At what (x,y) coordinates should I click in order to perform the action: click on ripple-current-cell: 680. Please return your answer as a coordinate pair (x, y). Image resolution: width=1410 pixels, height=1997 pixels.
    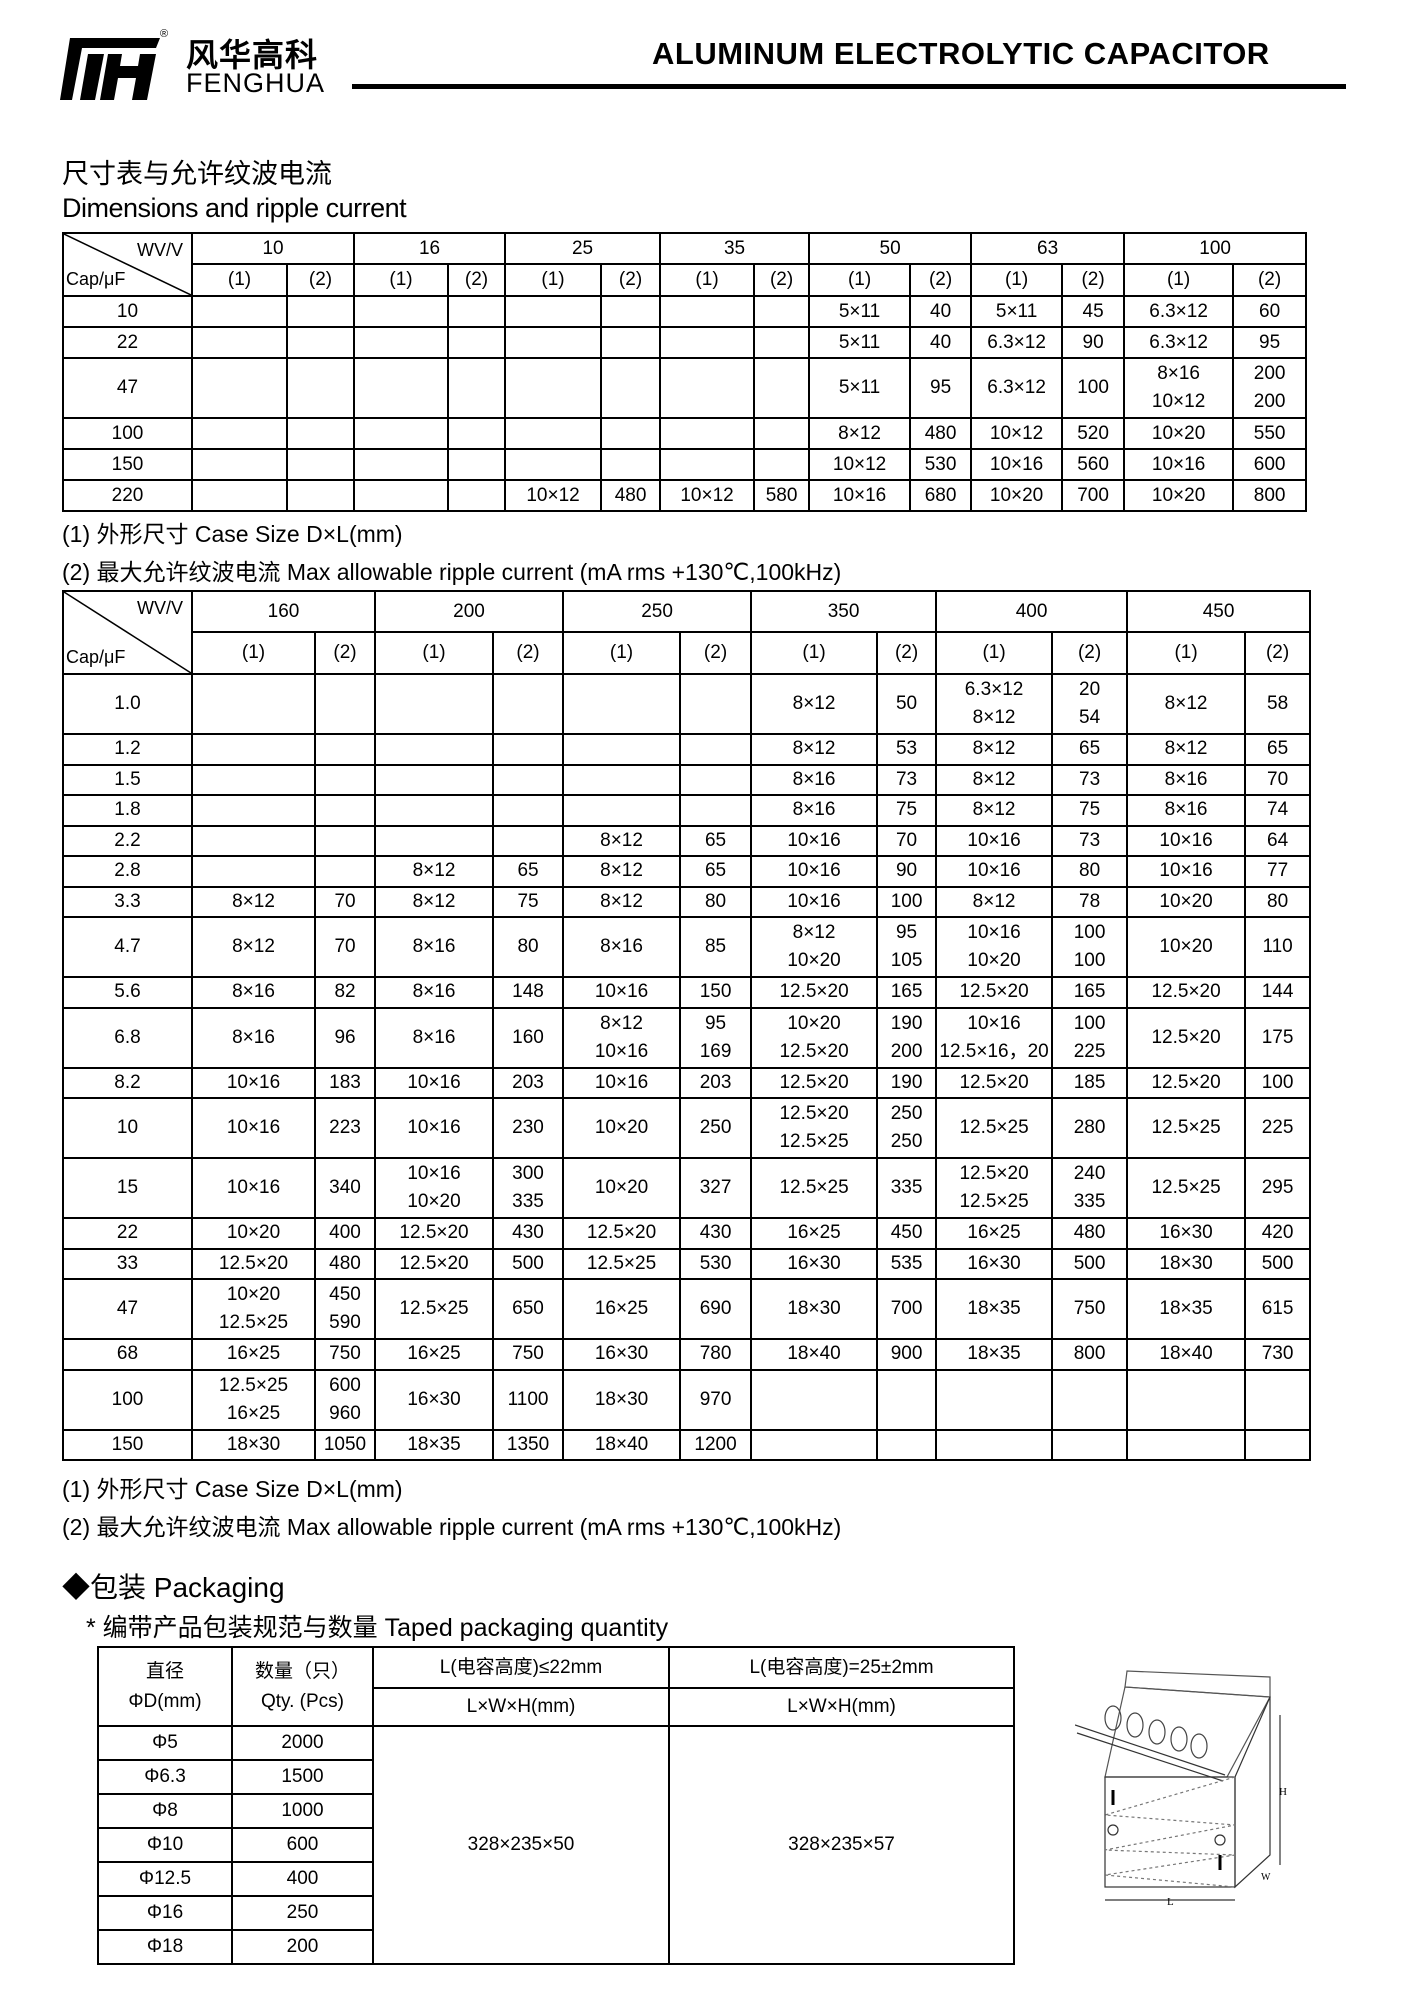
    Looking at the image, I should click on (941, 495).